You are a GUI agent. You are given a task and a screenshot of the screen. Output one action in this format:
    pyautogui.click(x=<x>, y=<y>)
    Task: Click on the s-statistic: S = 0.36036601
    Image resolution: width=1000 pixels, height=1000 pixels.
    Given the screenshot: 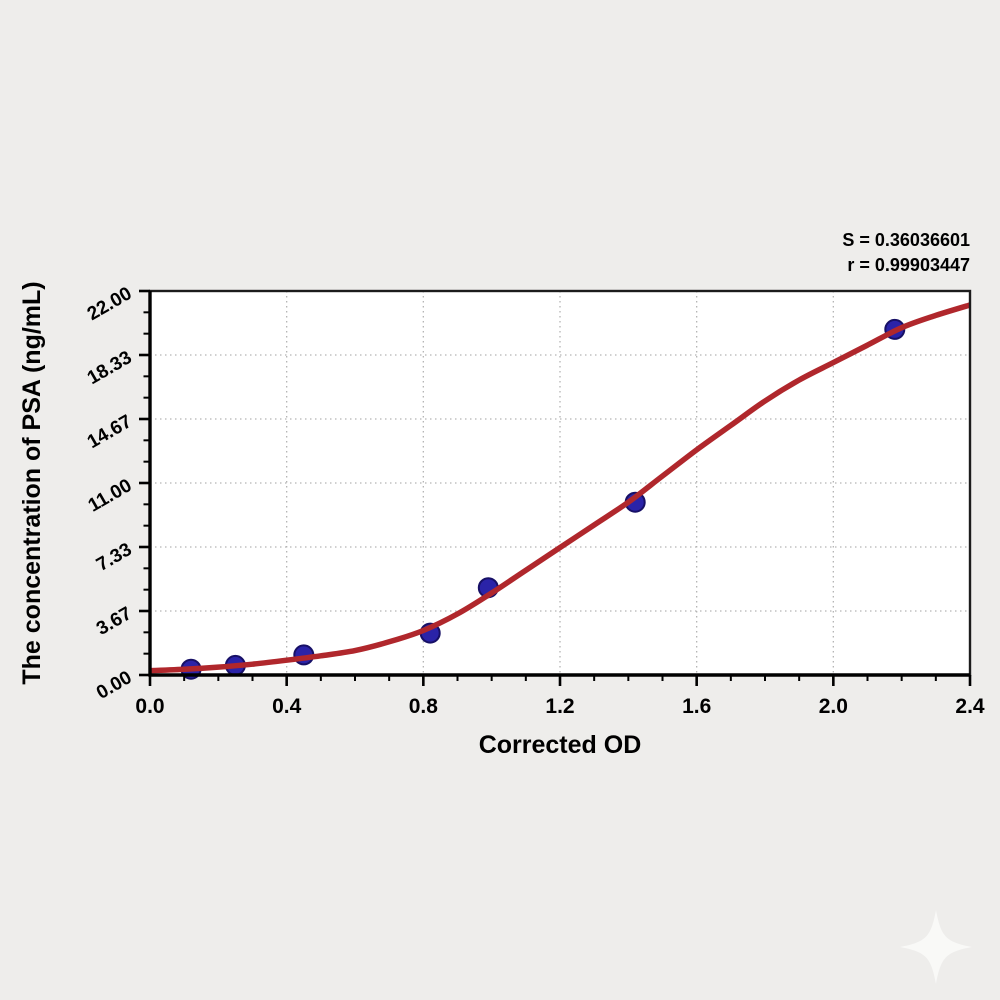 What is the action you would take?
    pyautogui.click(x=906, y=240)
    